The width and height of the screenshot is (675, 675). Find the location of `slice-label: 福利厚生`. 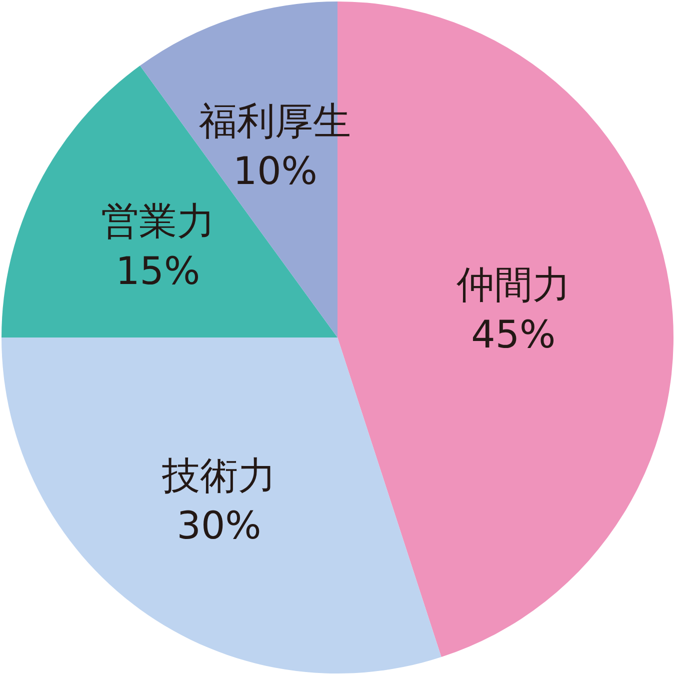

slice-label: 福利厚生 is located at coordinates (275, 120).